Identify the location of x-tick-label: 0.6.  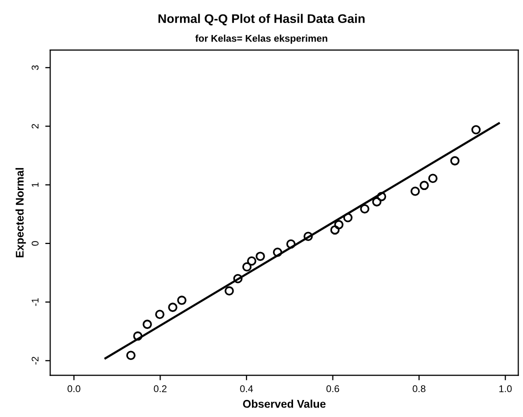
(333, 388).